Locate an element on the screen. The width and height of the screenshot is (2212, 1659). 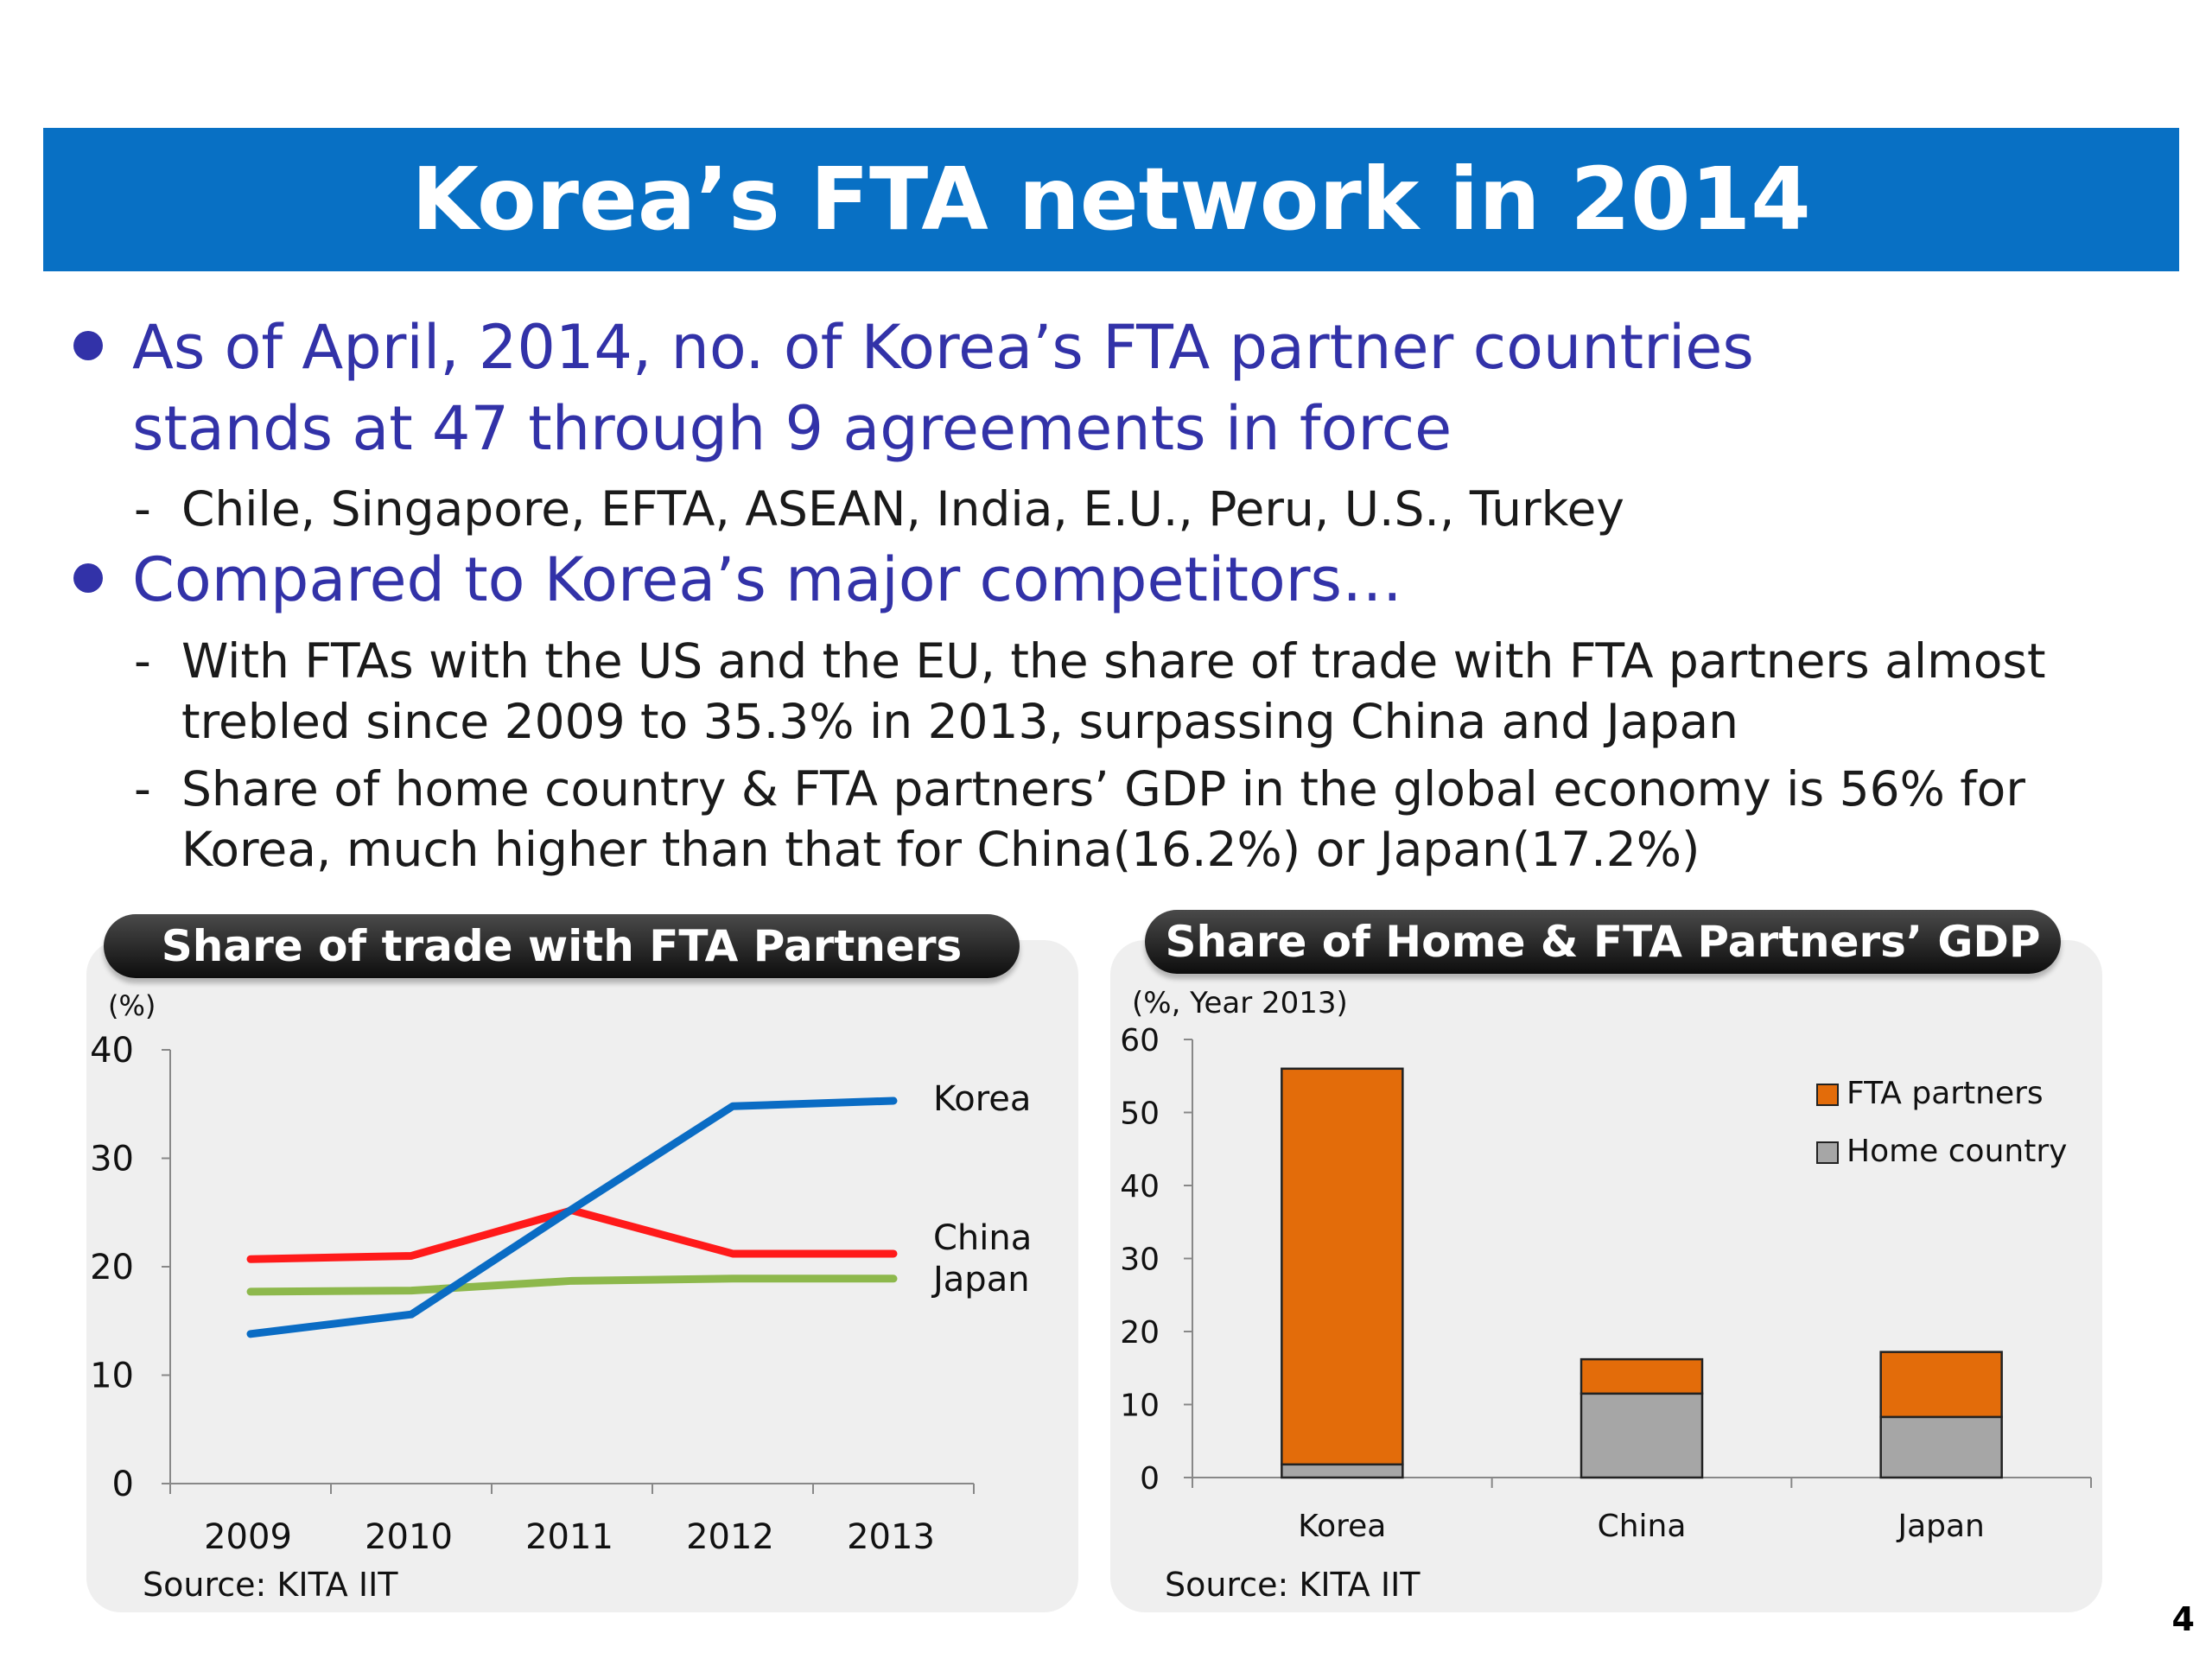
series-label-korea: Korea is located at coordinates (982, 1099).